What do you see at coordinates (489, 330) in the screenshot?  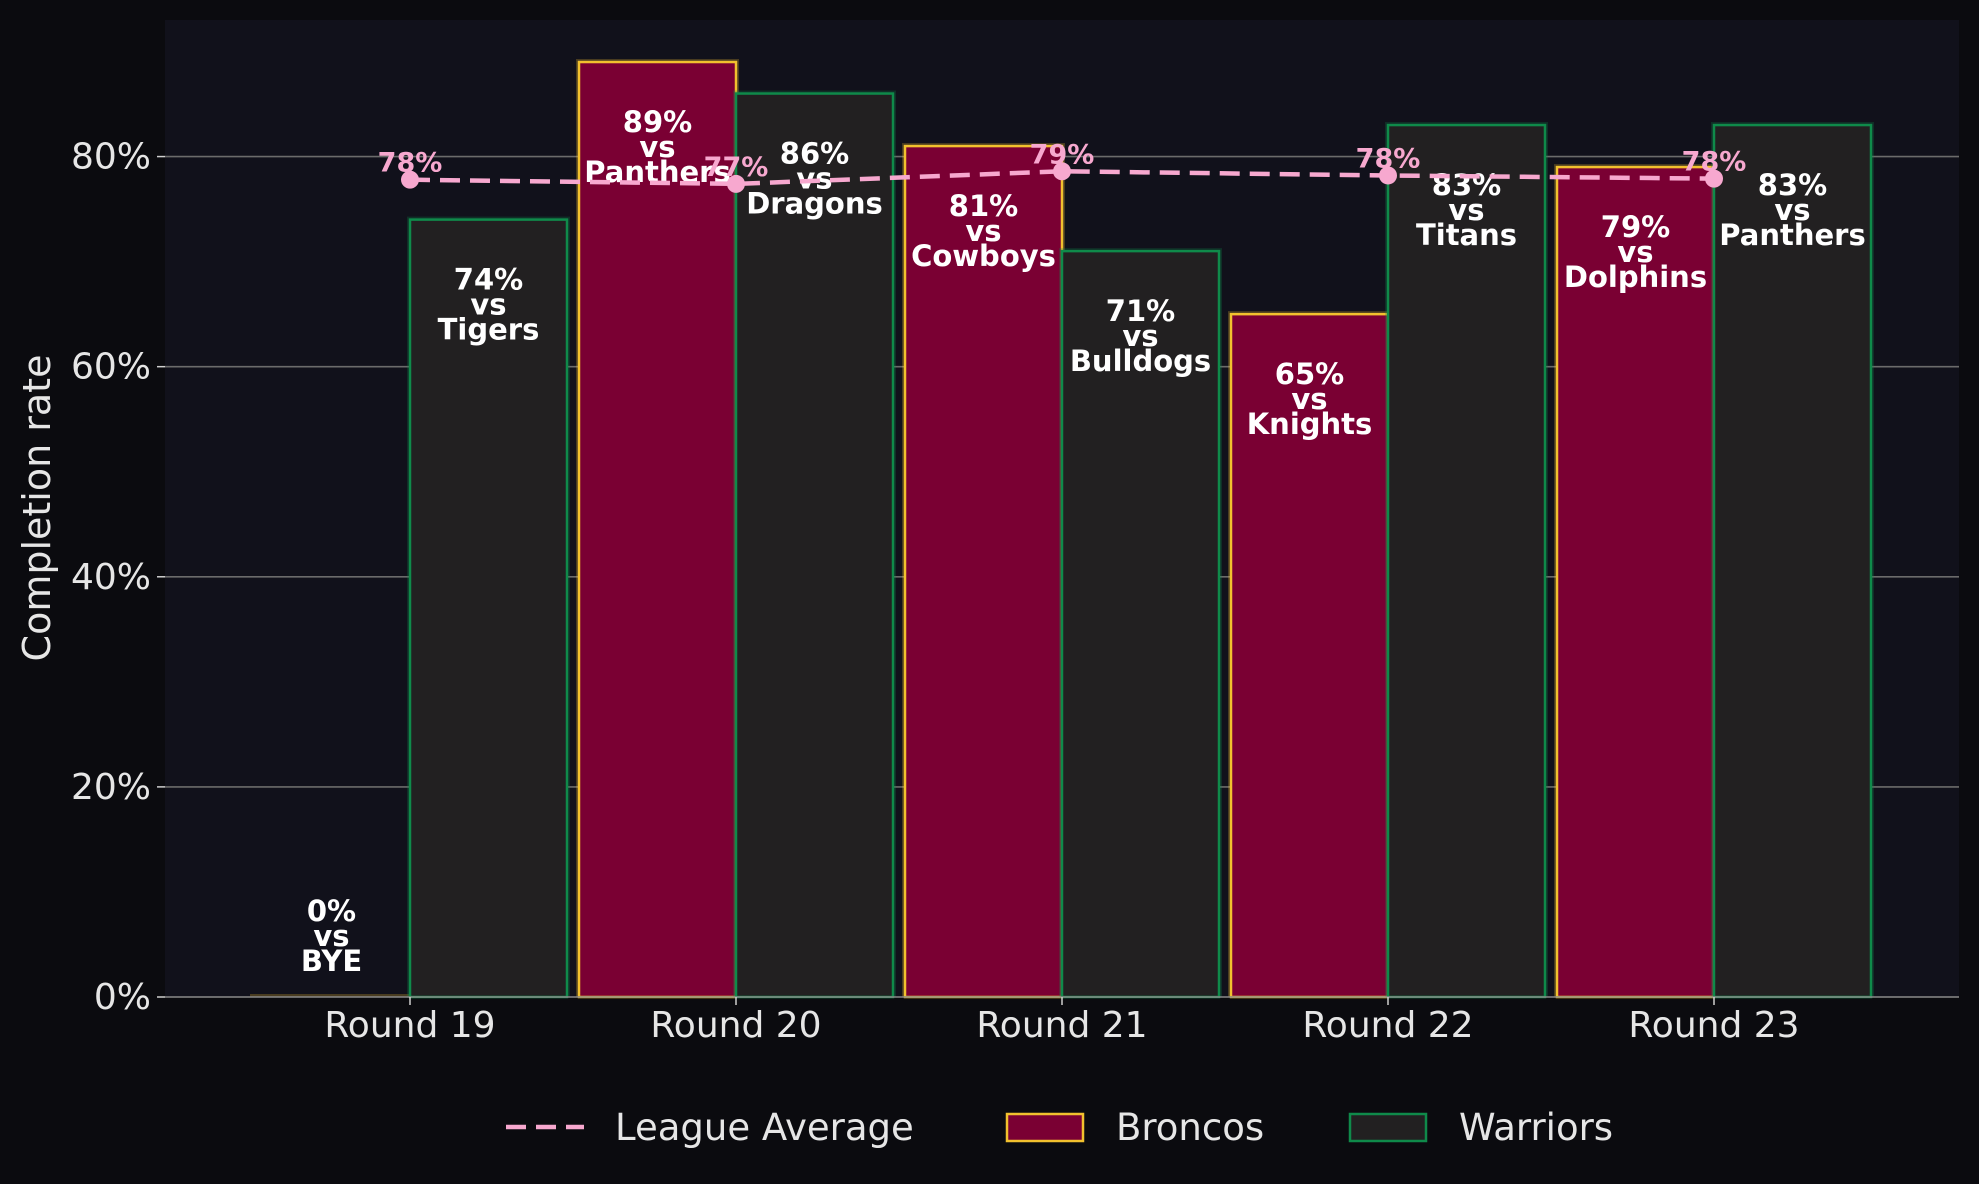 I see `bar-label: Tigers` at bounding box center [489, 330].